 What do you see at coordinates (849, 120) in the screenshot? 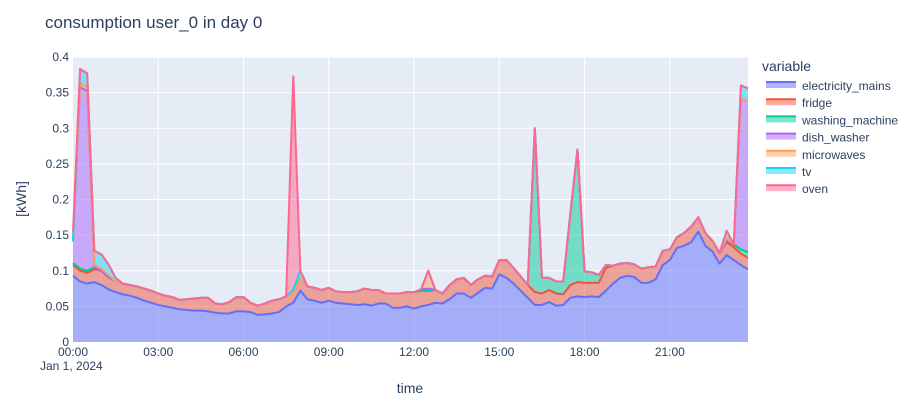
I see `legend-label: washing_machine` at bounding box center [849, 120].